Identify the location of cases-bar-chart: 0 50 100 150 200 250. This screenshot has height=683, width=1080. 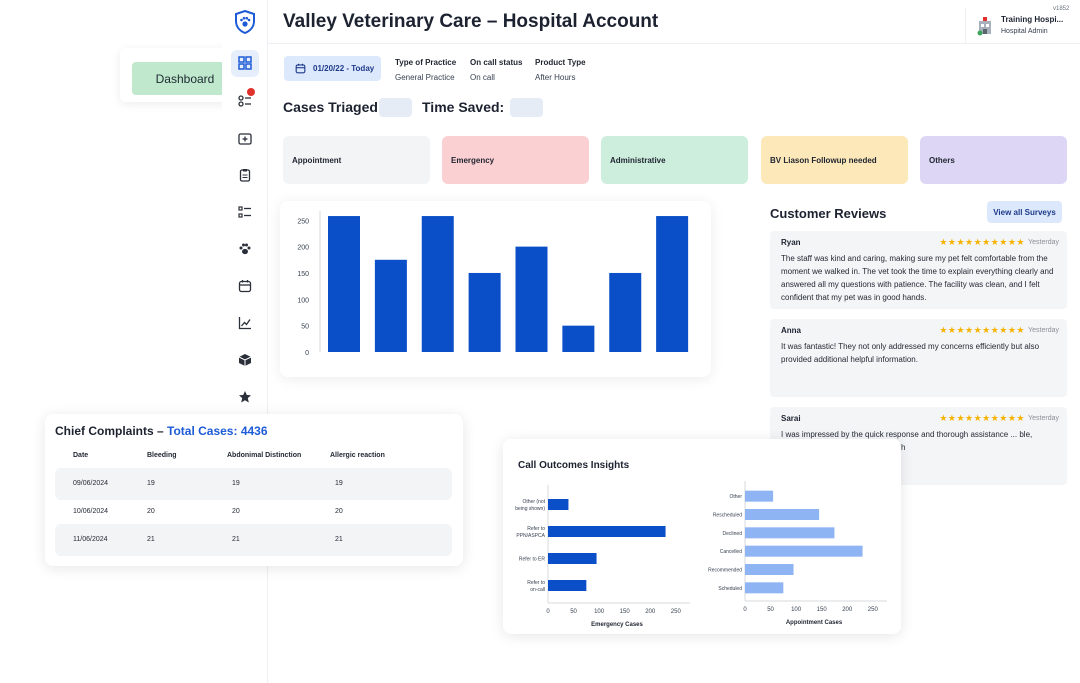
(493, 284).